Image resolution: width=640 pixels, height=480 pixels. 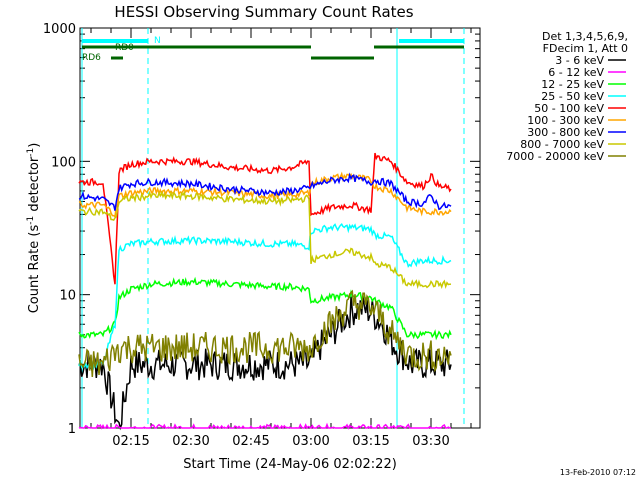 I want to click on footer-date: 13-Feb-2010 07:12, so click(x=598, y=472).